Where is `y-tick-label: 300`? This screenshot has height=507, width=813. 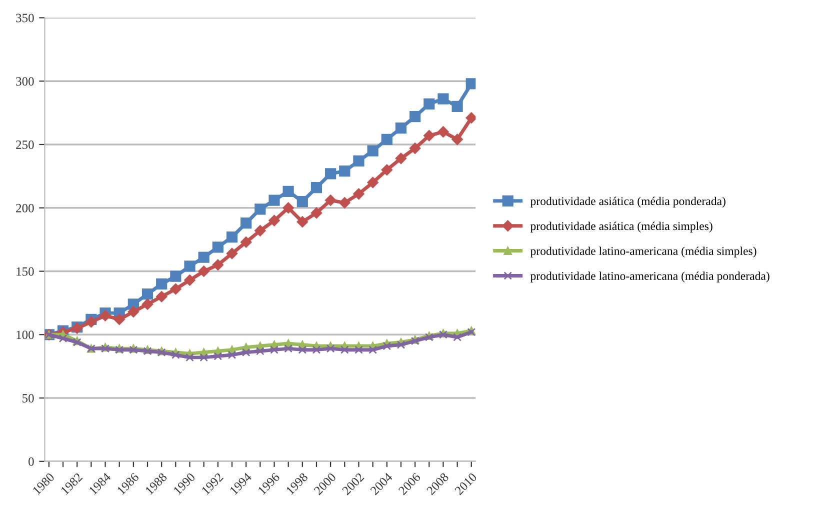
y-tick-label: 300 is located at coordinates (25, 81).